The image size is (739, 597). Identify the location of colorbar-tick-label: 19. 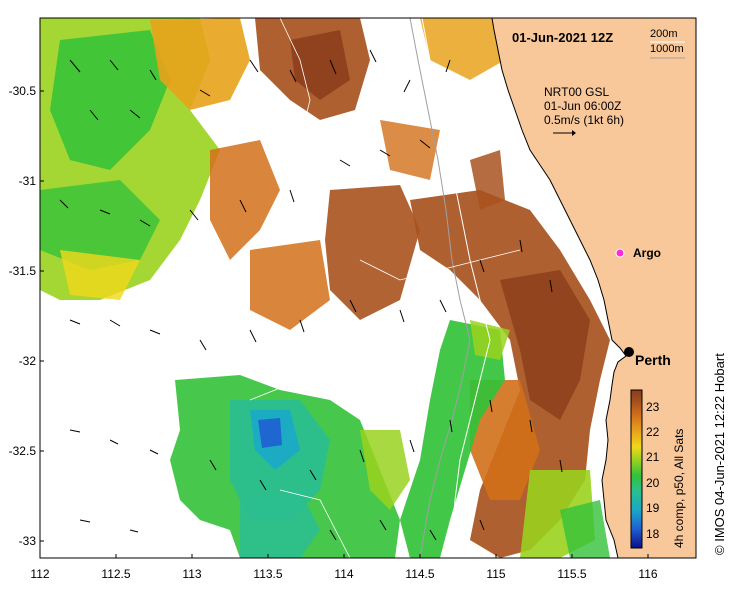
(653, 508).